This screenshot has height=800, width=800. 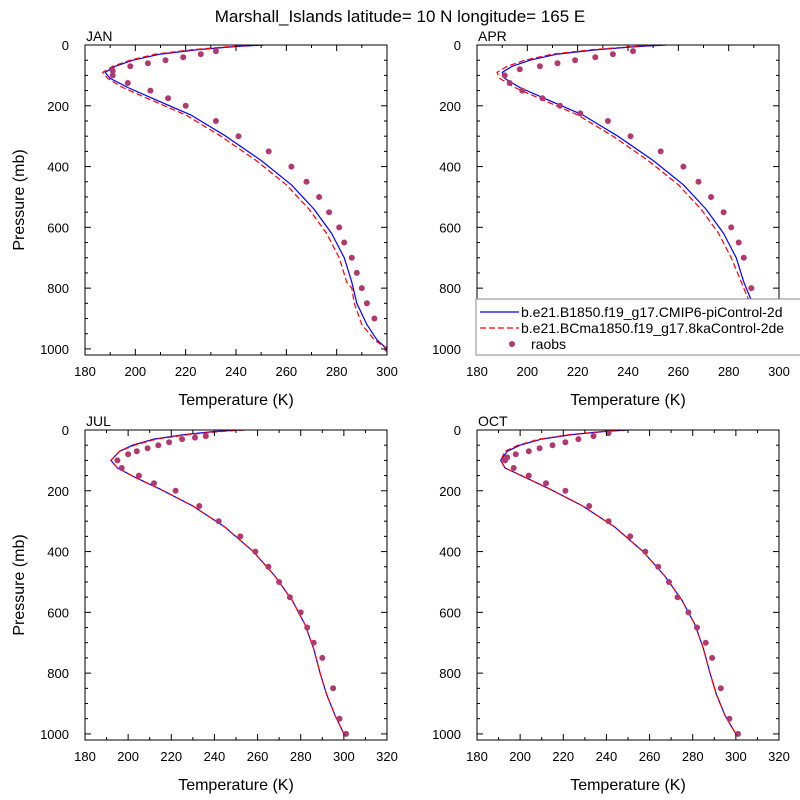 What do you see at coordinates (493, 421) in the screenshot?
I see `panel-title: OCT` at bounding box center [493, 421].